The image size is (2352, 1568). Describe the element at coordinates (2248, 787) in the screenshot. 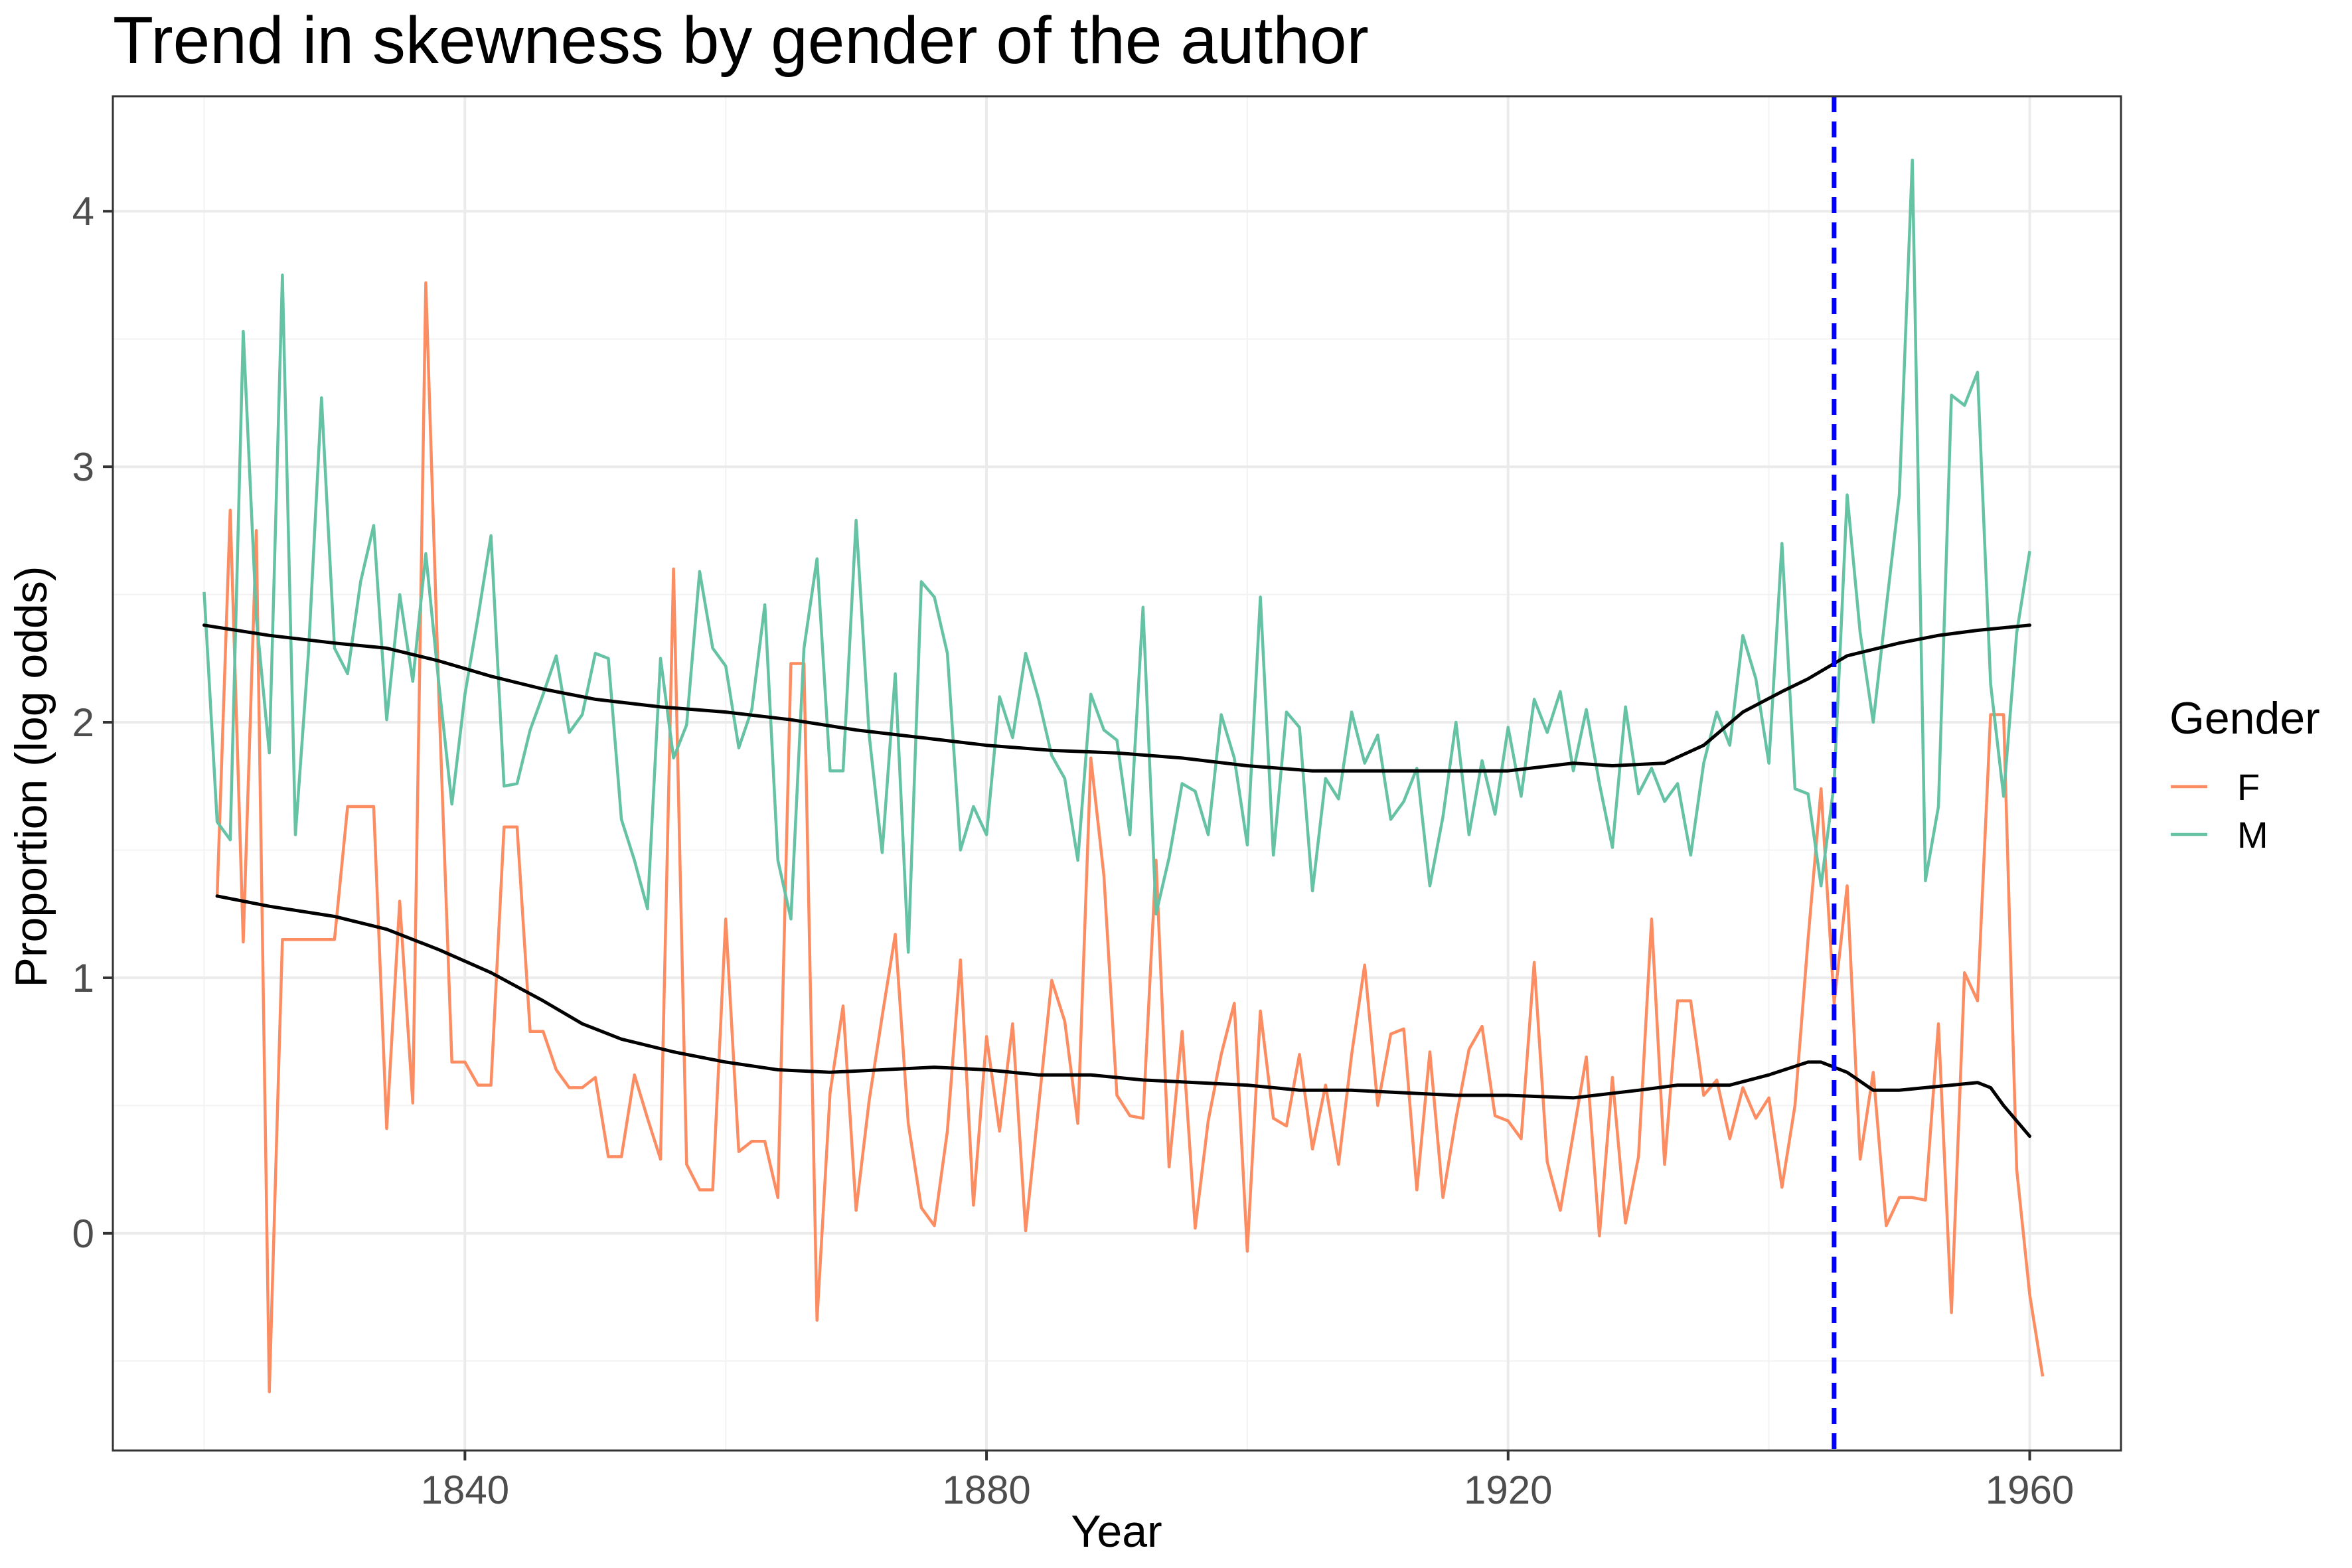

I see `legend-label-f: F` at that location.